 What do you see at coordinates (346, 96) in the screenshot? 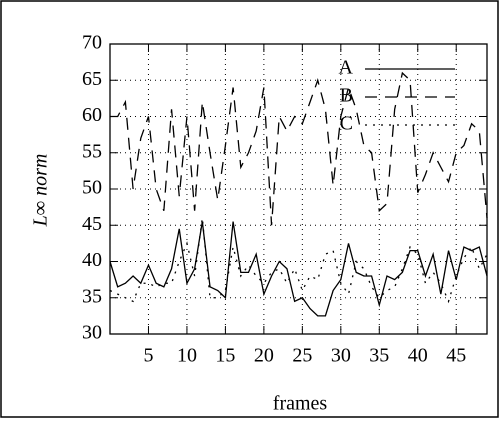
I see `legend-label: B` at bounding box center [346, 96].